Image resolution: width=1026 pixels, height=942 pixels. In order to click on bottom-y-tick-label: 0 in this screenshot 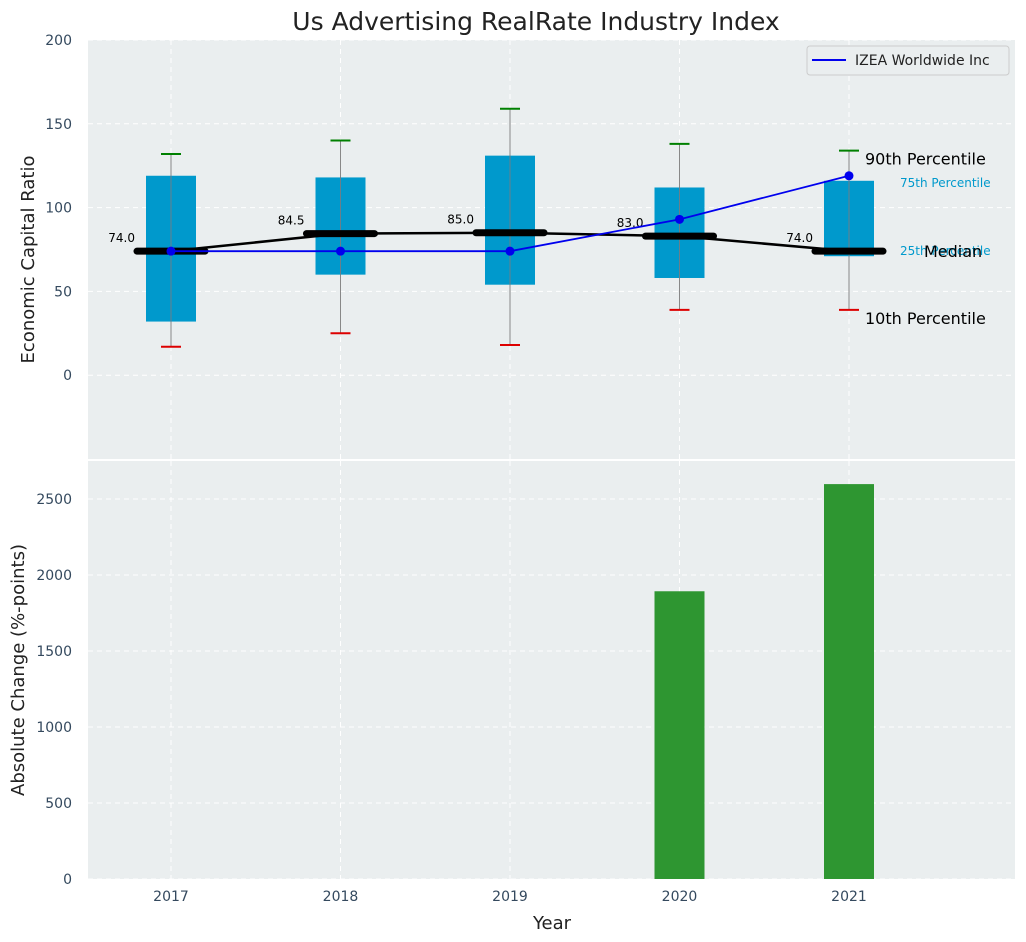, I will do `click(67, 880)`.